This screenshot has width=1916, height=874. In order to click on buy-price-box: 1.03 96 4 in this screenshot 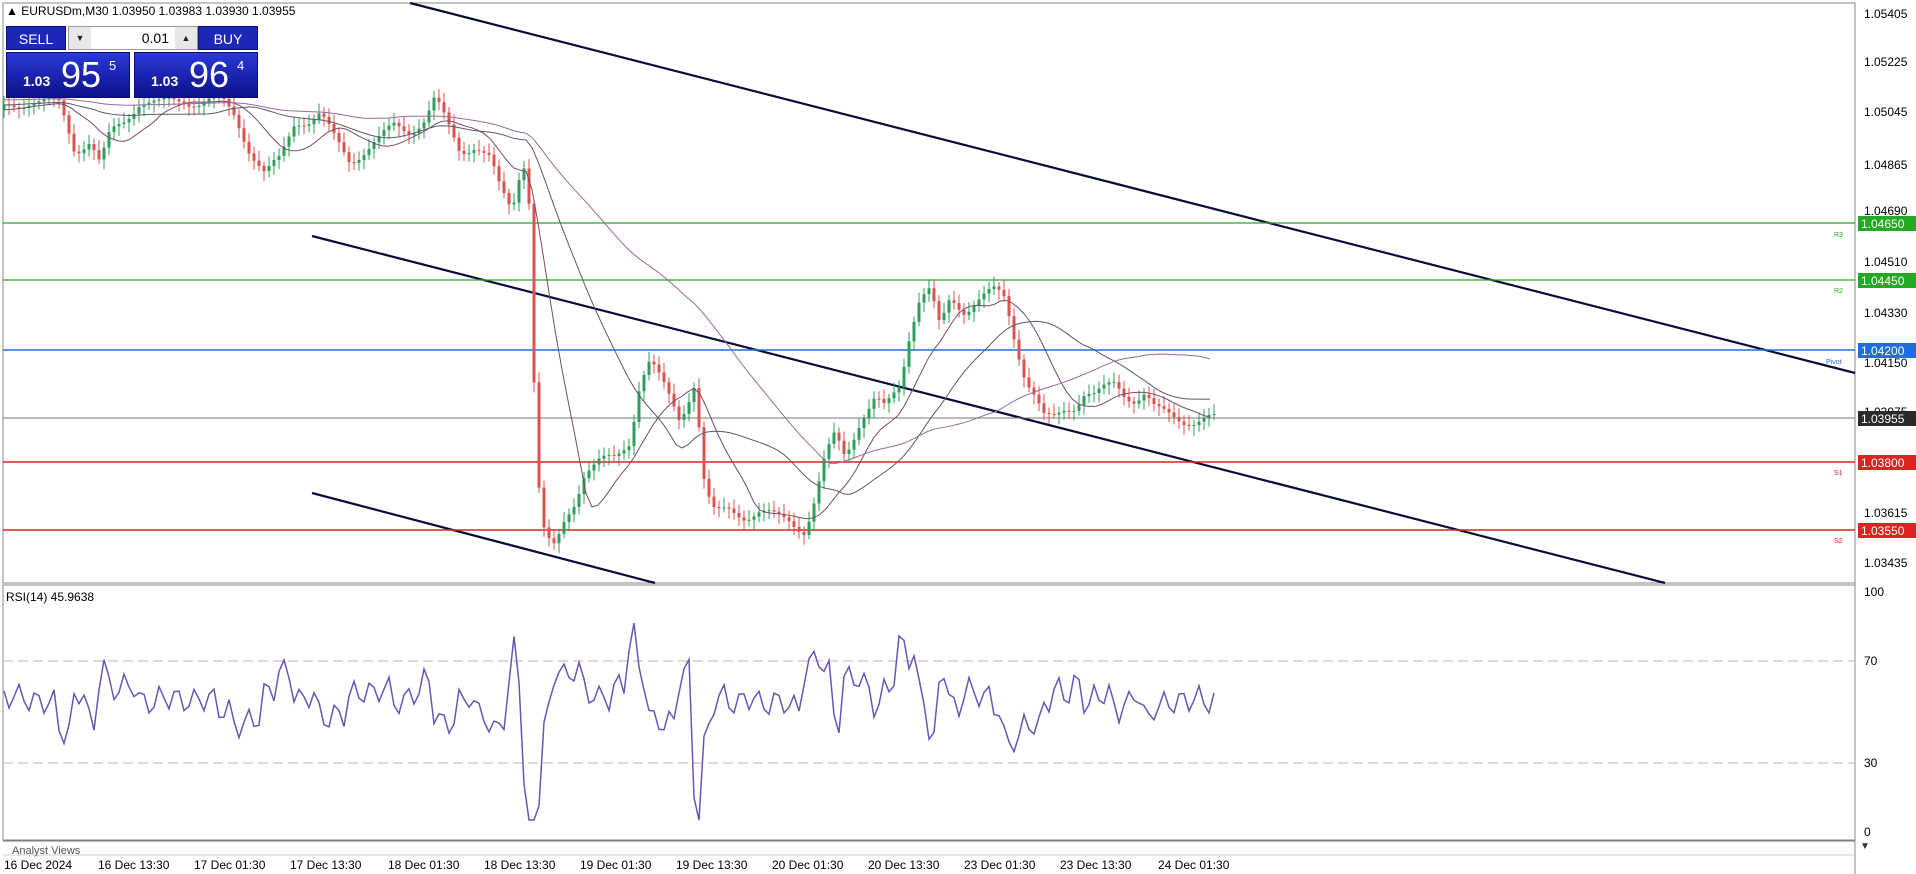, I will do `click(196, 75)`.